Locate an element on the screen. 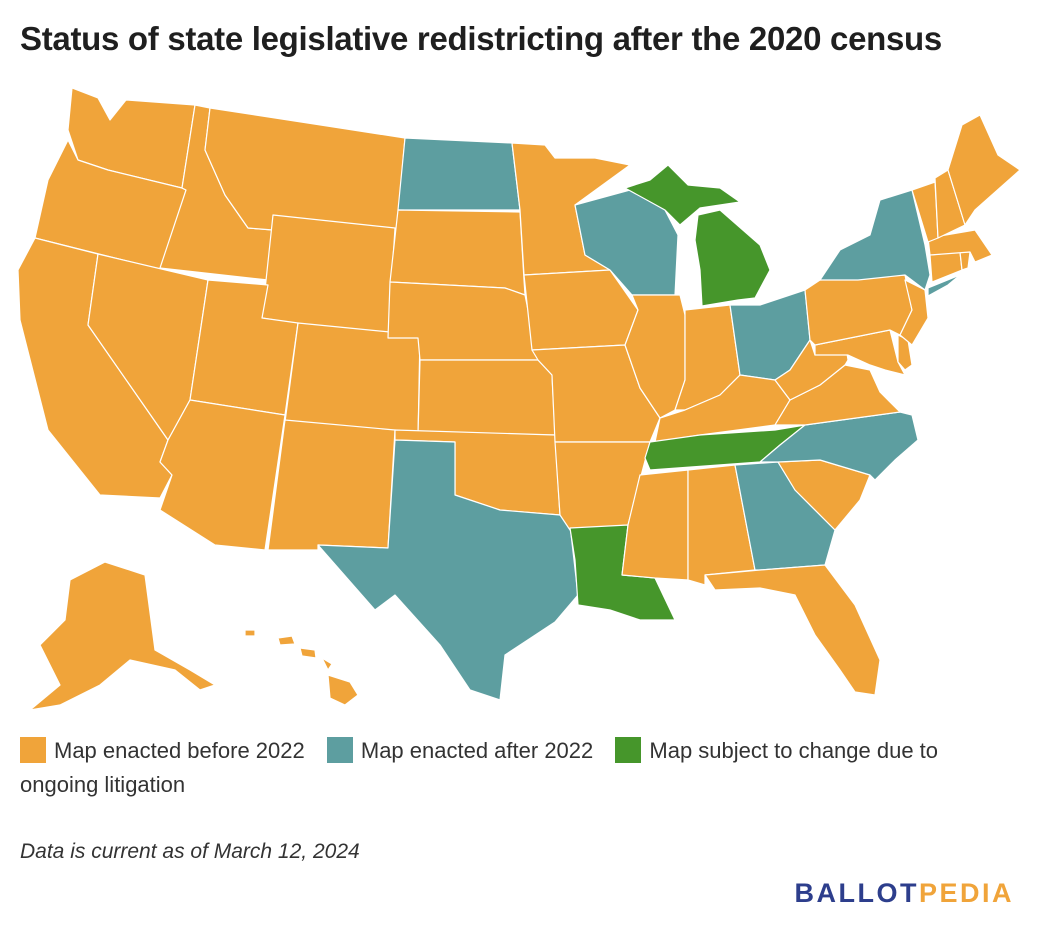 This screenshot has height=940, width=1040. state-TX is located at coordinates (448, 570).